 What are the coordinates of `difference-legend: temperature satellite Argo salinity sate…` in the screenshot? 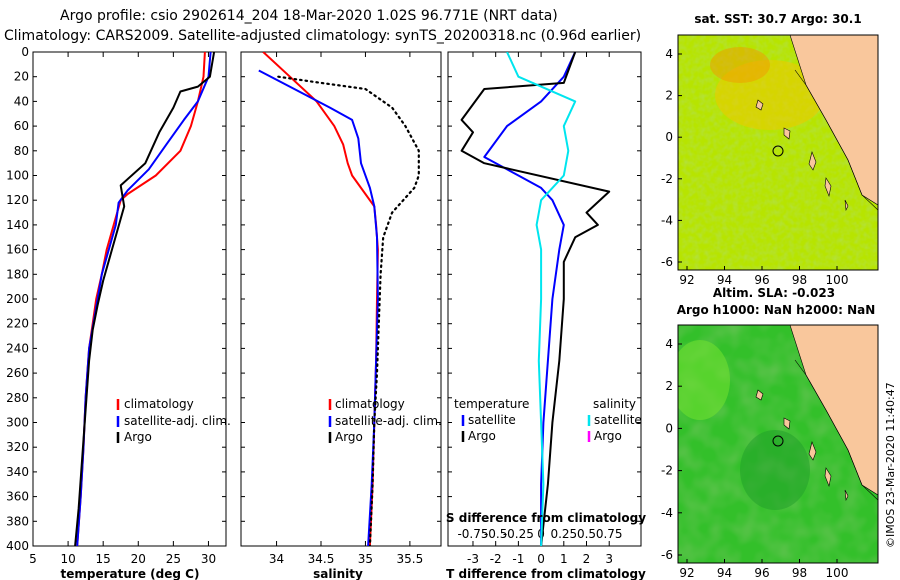 It's located at (548, 420).